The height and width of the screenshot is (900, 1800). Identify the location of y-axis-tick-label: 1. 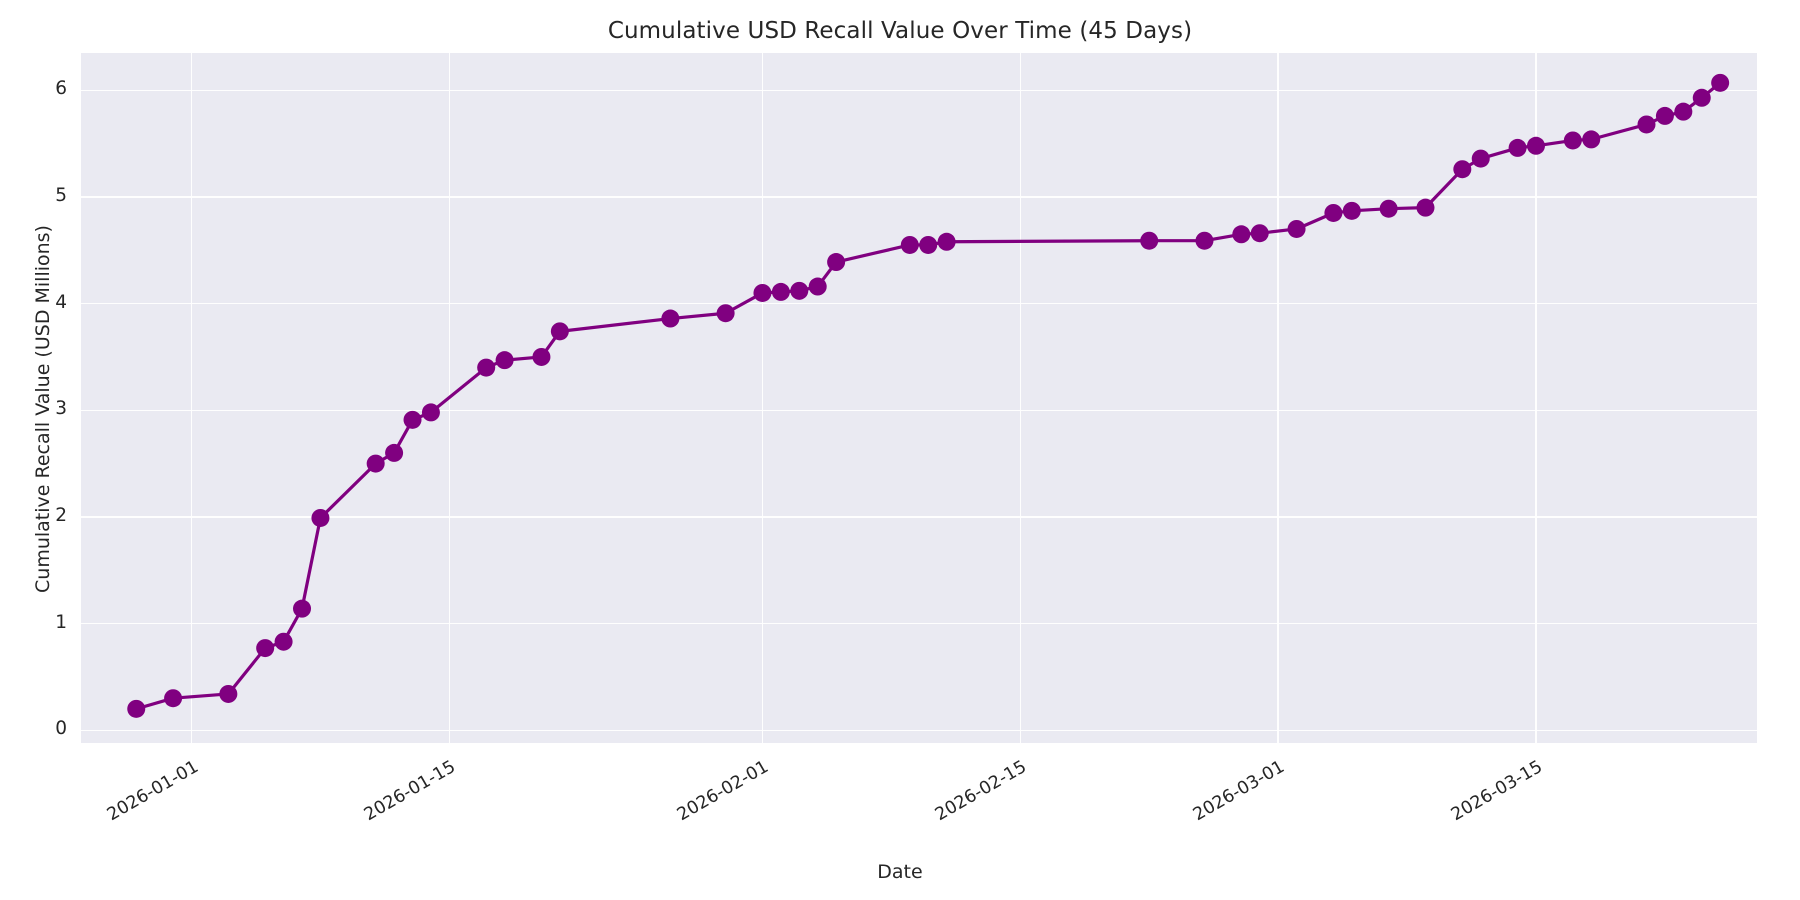
(61, 622).